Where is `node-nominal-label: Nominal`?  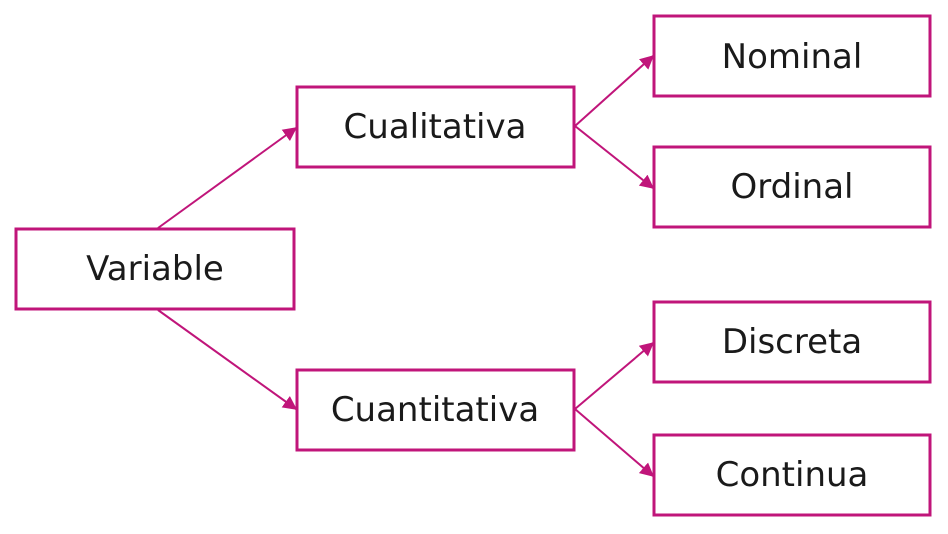 node-nominal-label: Nominal is located at coordinates (792, 57).